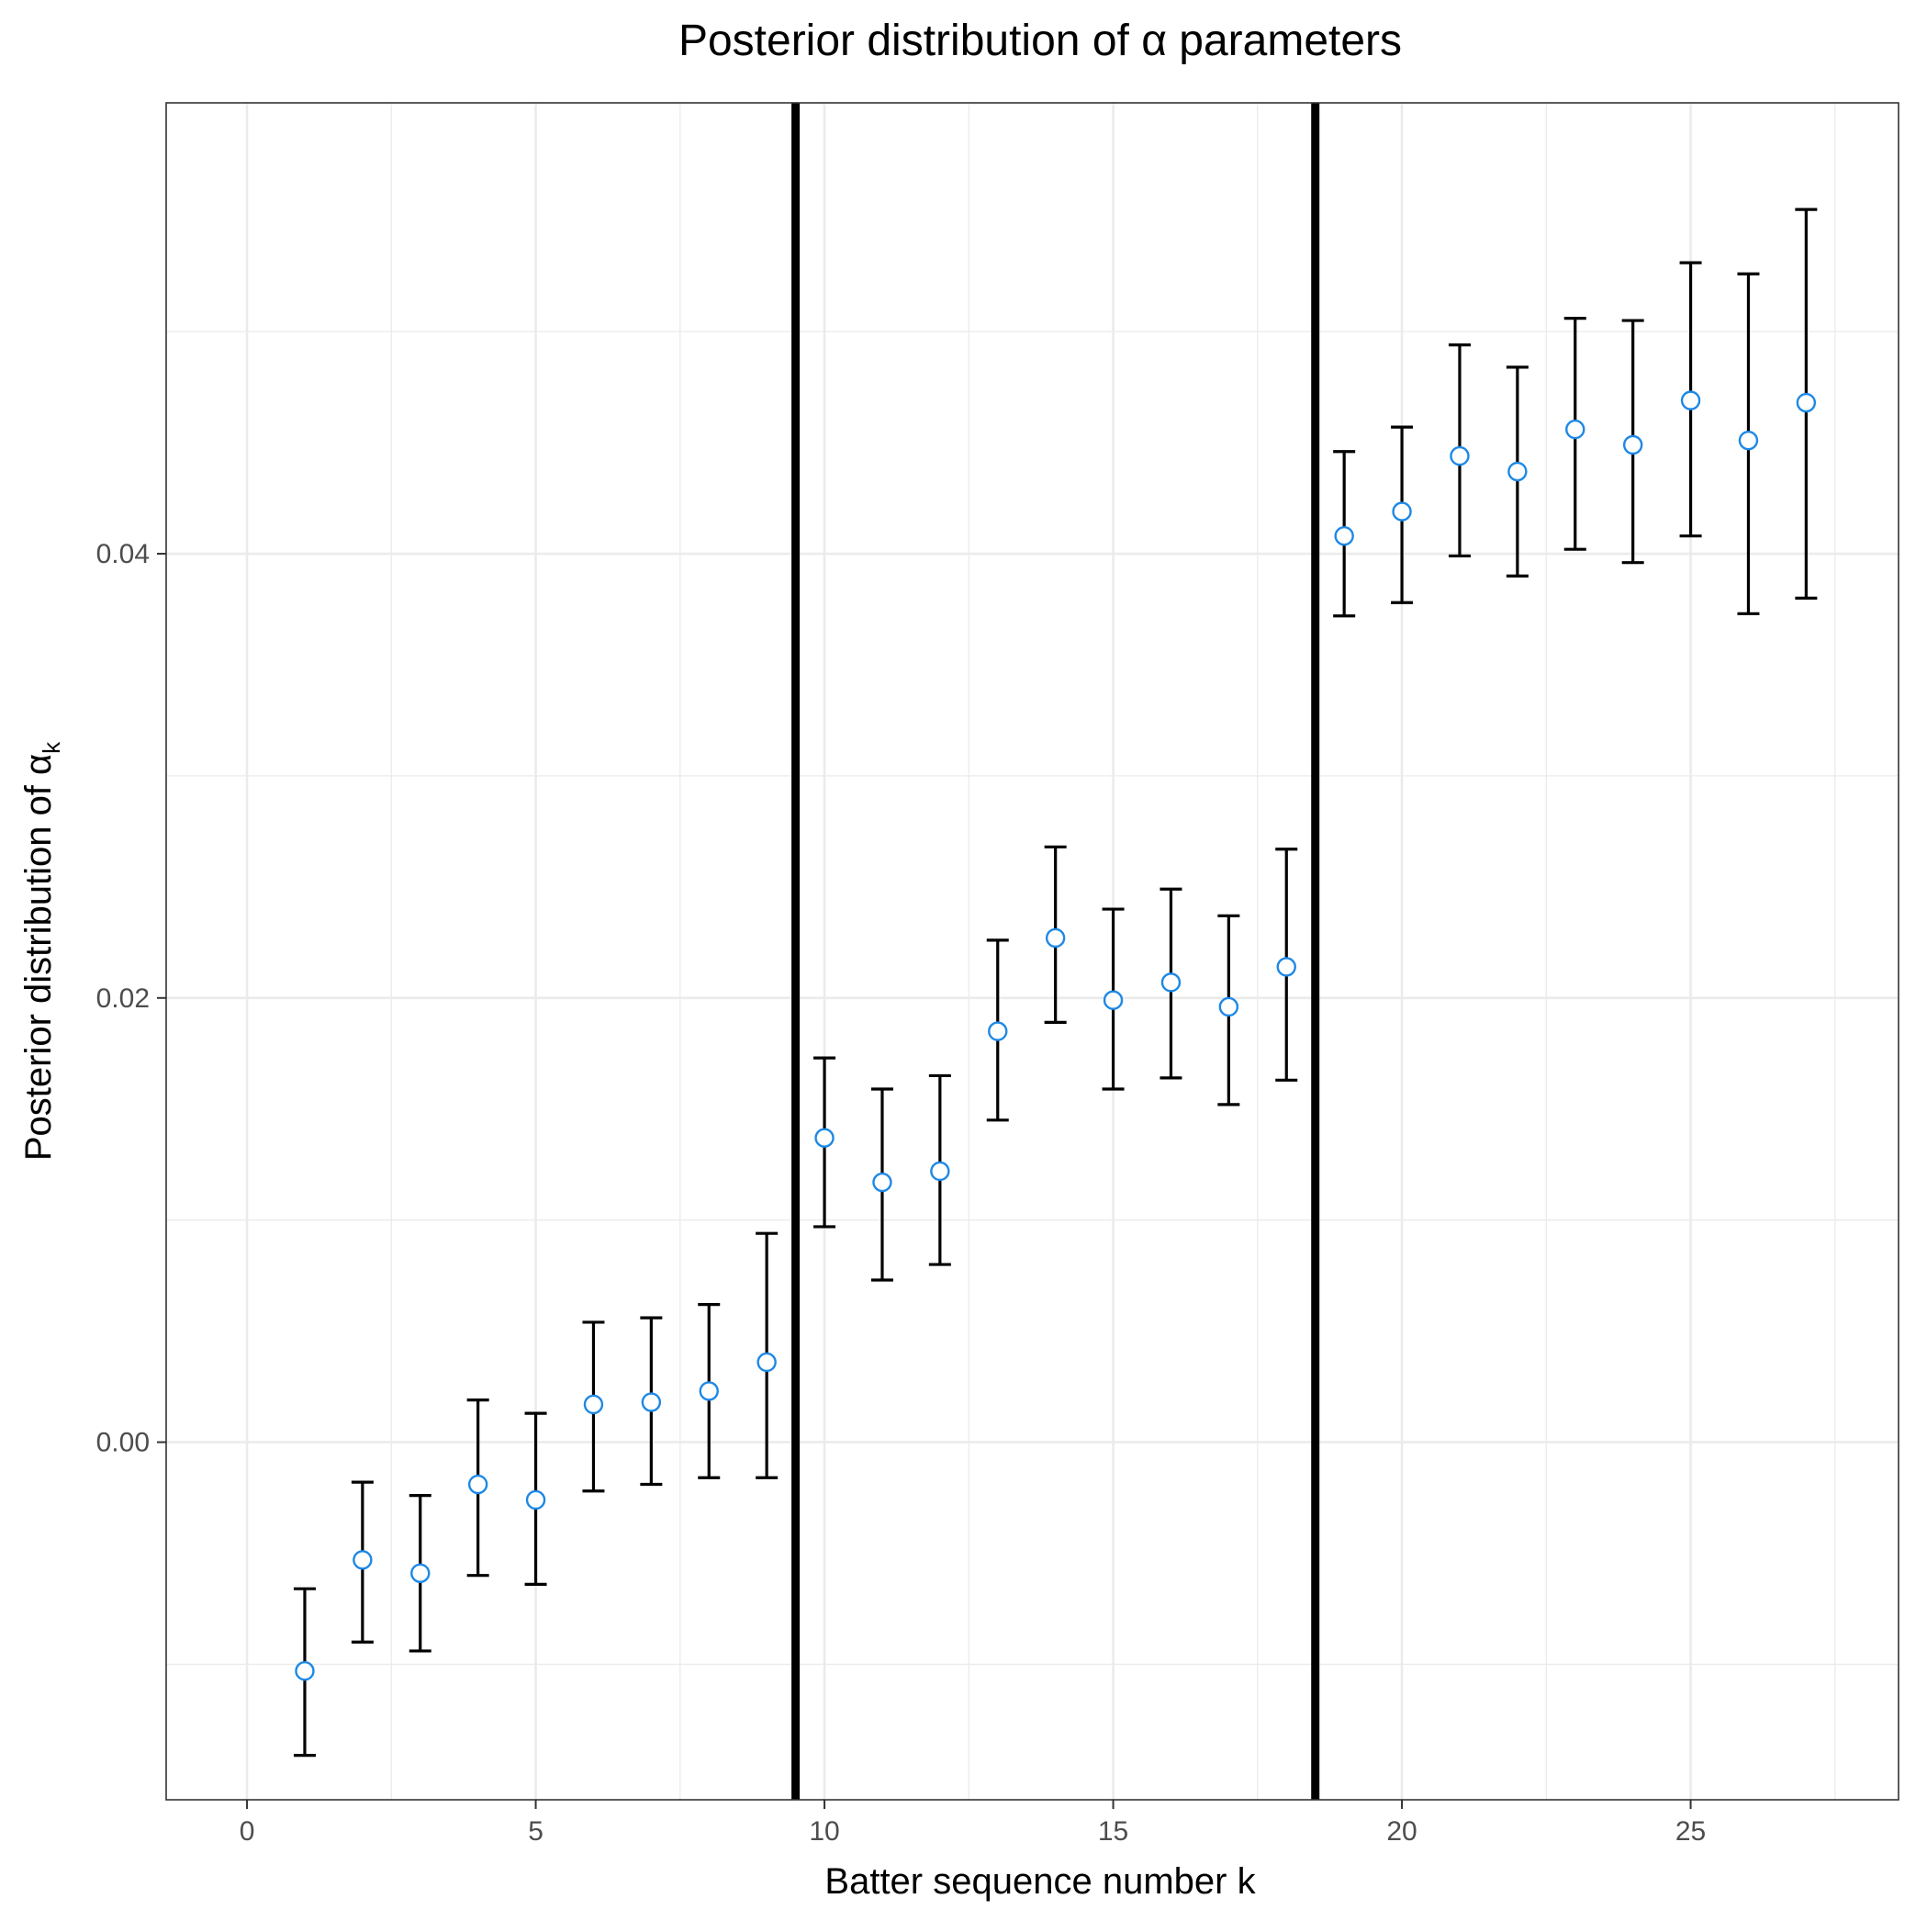 This screenshot has height=1932, width=1927. What do you see at coordinates (536, 1831) in the screenshot?
I see `x-tick-label: 5` at bounding box center [536, 1831].